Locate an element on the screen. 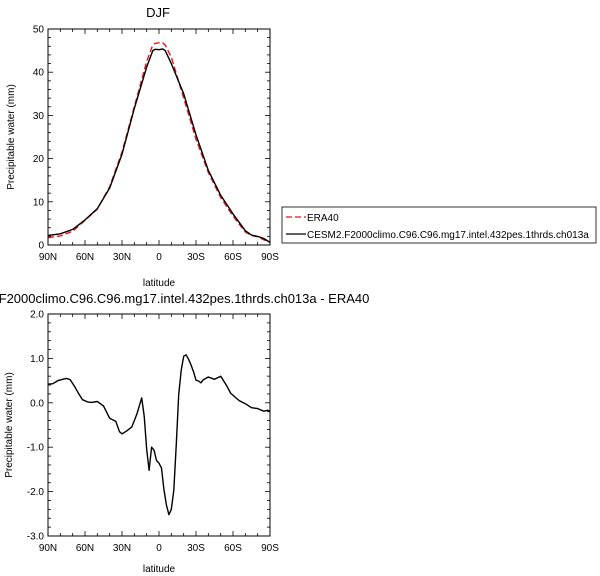 The width and height of the screenshot is (600, 576). bottom-x-tick-label: 60S is located at coordinates (233, 548).